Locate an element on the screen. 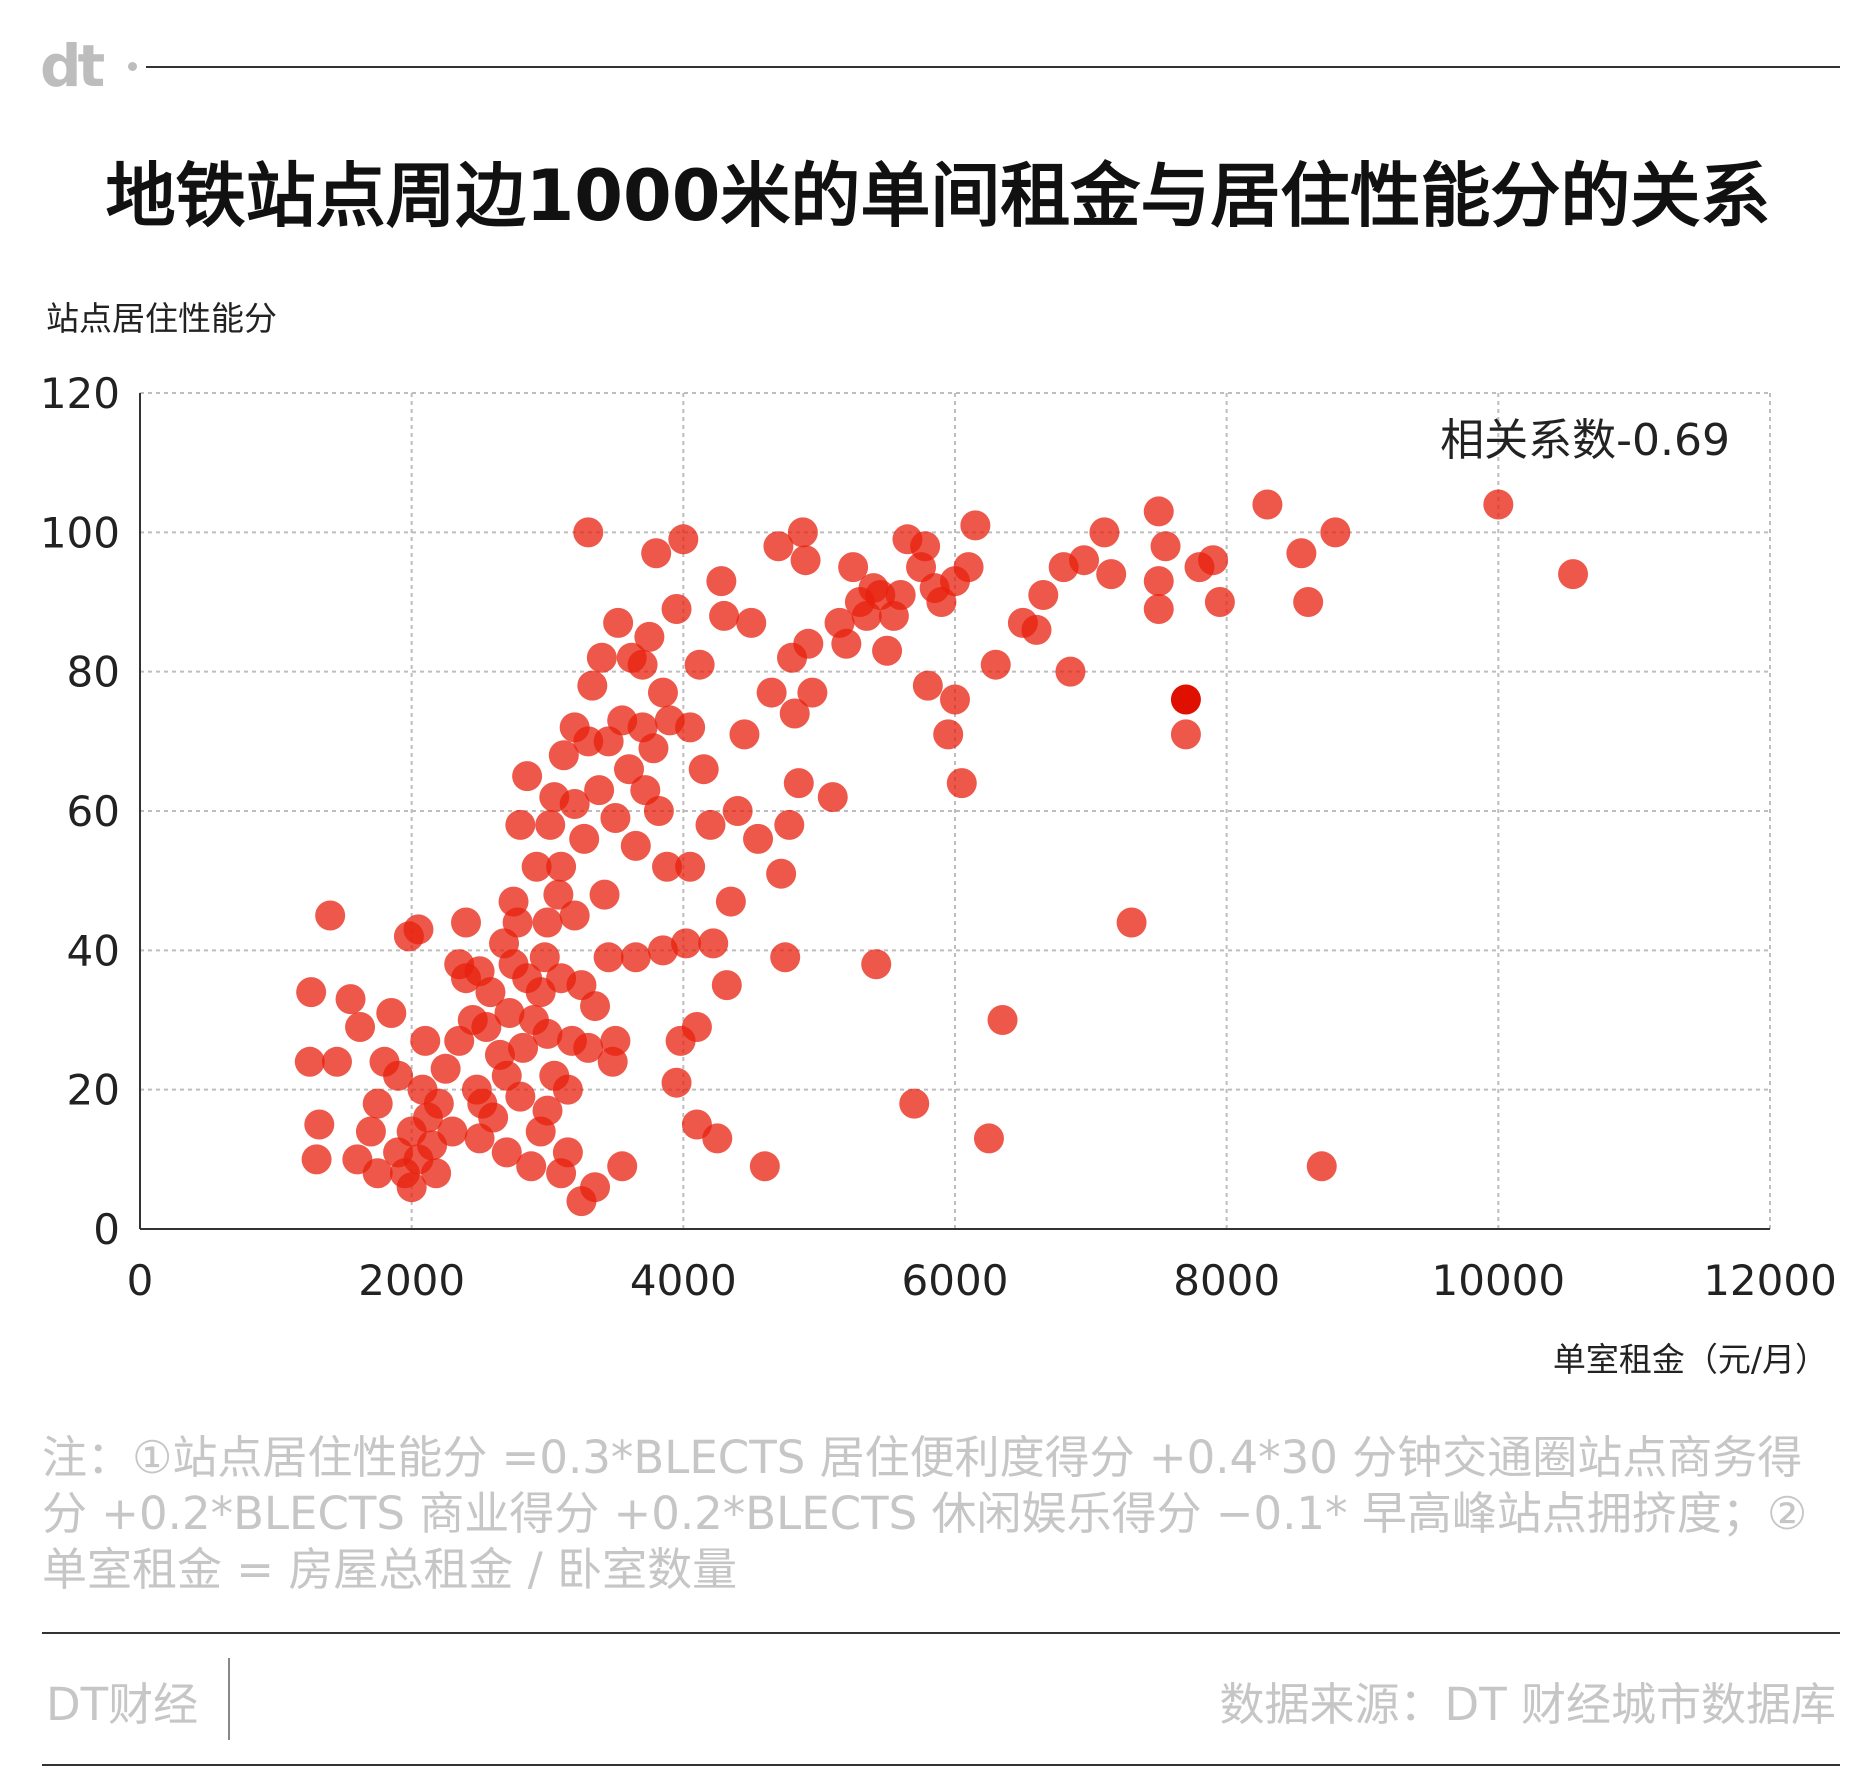 This screenshot has height=1770, width=1876. footer-rule-bottom is located at coordinates (941, 1765).